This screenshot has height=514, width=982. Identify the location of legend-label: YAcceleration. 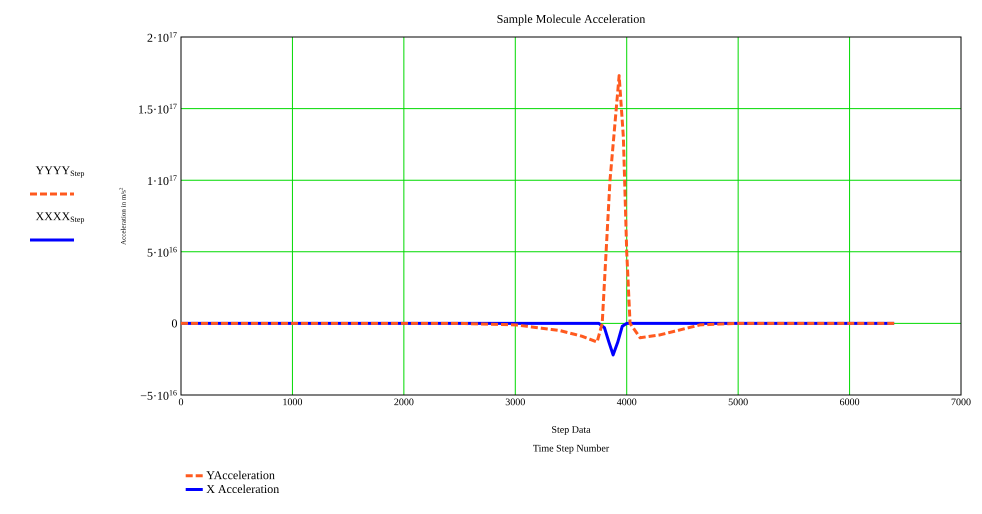
(240, 475).